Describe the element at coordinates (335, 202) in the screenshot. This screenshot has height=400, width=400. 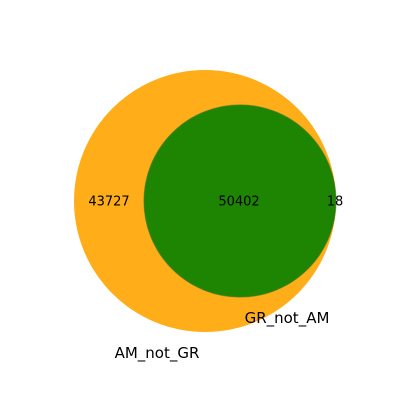
I see `region-label-only-second: 18` at that location.